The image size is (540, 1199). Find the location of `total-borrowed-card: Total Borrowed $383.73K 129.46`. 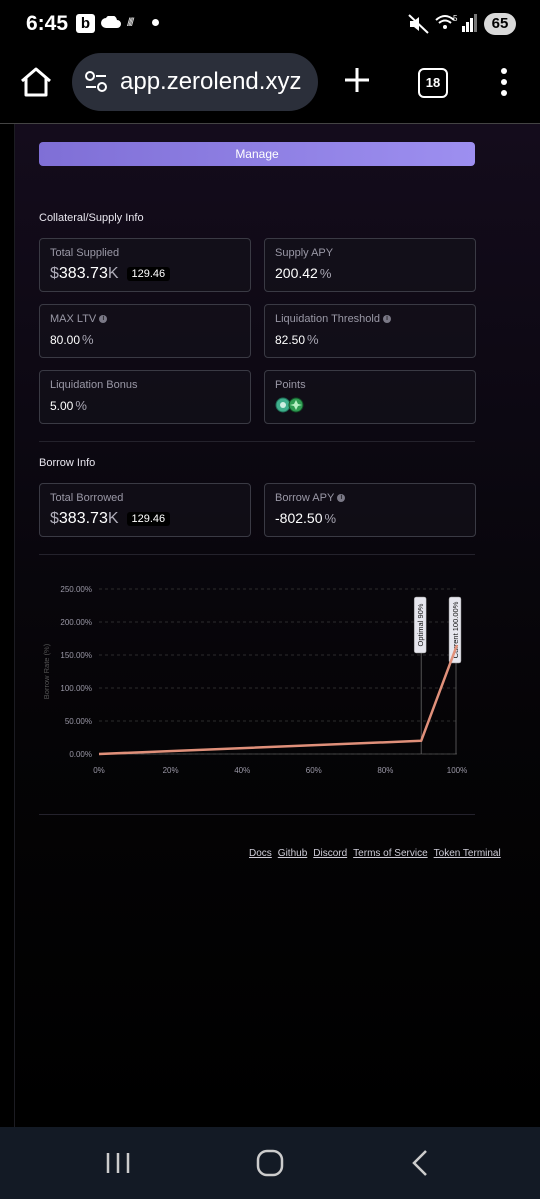

total-borrowed-card: Total Borrowed $383.73K 129.46 is located at coordinates (145, 510).